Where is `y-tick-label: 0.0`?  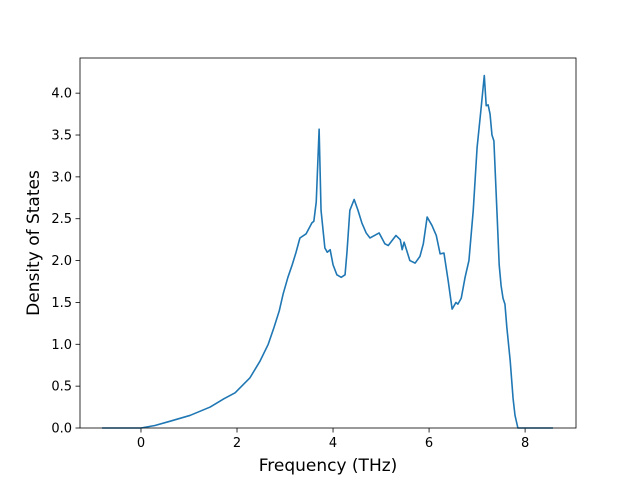 y-tick-label: 0.0 is located at coordinates (61, 429).